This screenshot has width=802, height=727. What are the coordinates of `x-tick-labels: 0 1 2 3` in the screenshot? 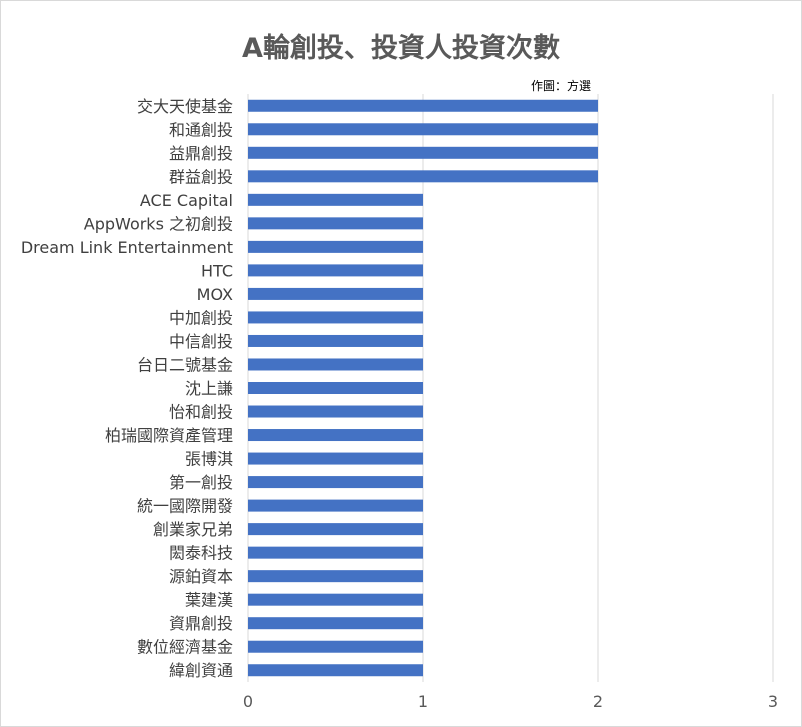 It's located at (510, 701).